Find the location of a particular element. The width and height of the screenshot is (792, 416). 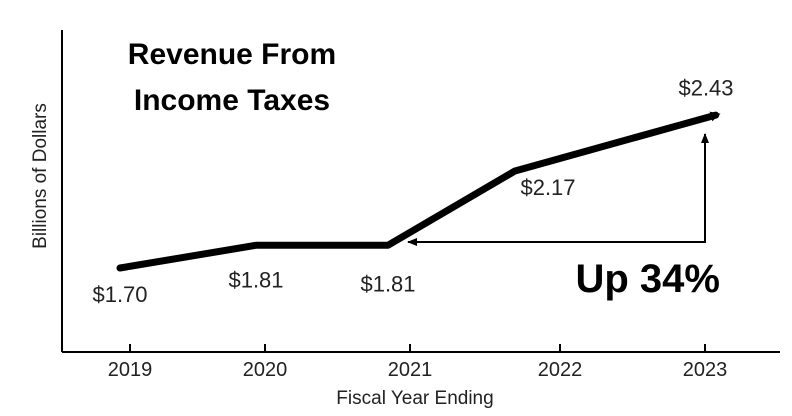

data-label-2019: $1.70 is located at coordinates (119, 294).